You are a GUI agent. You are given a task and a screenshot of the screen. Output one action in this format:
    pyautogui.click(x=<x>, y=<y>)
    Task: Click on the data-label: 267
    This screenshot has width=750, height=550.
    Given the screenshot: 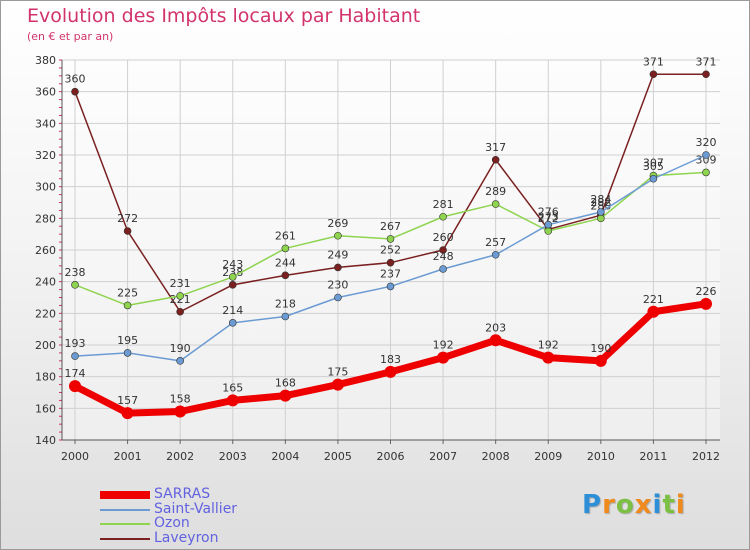 What is the action you would take?
    pyautogui.click(x=390, y=226)
    